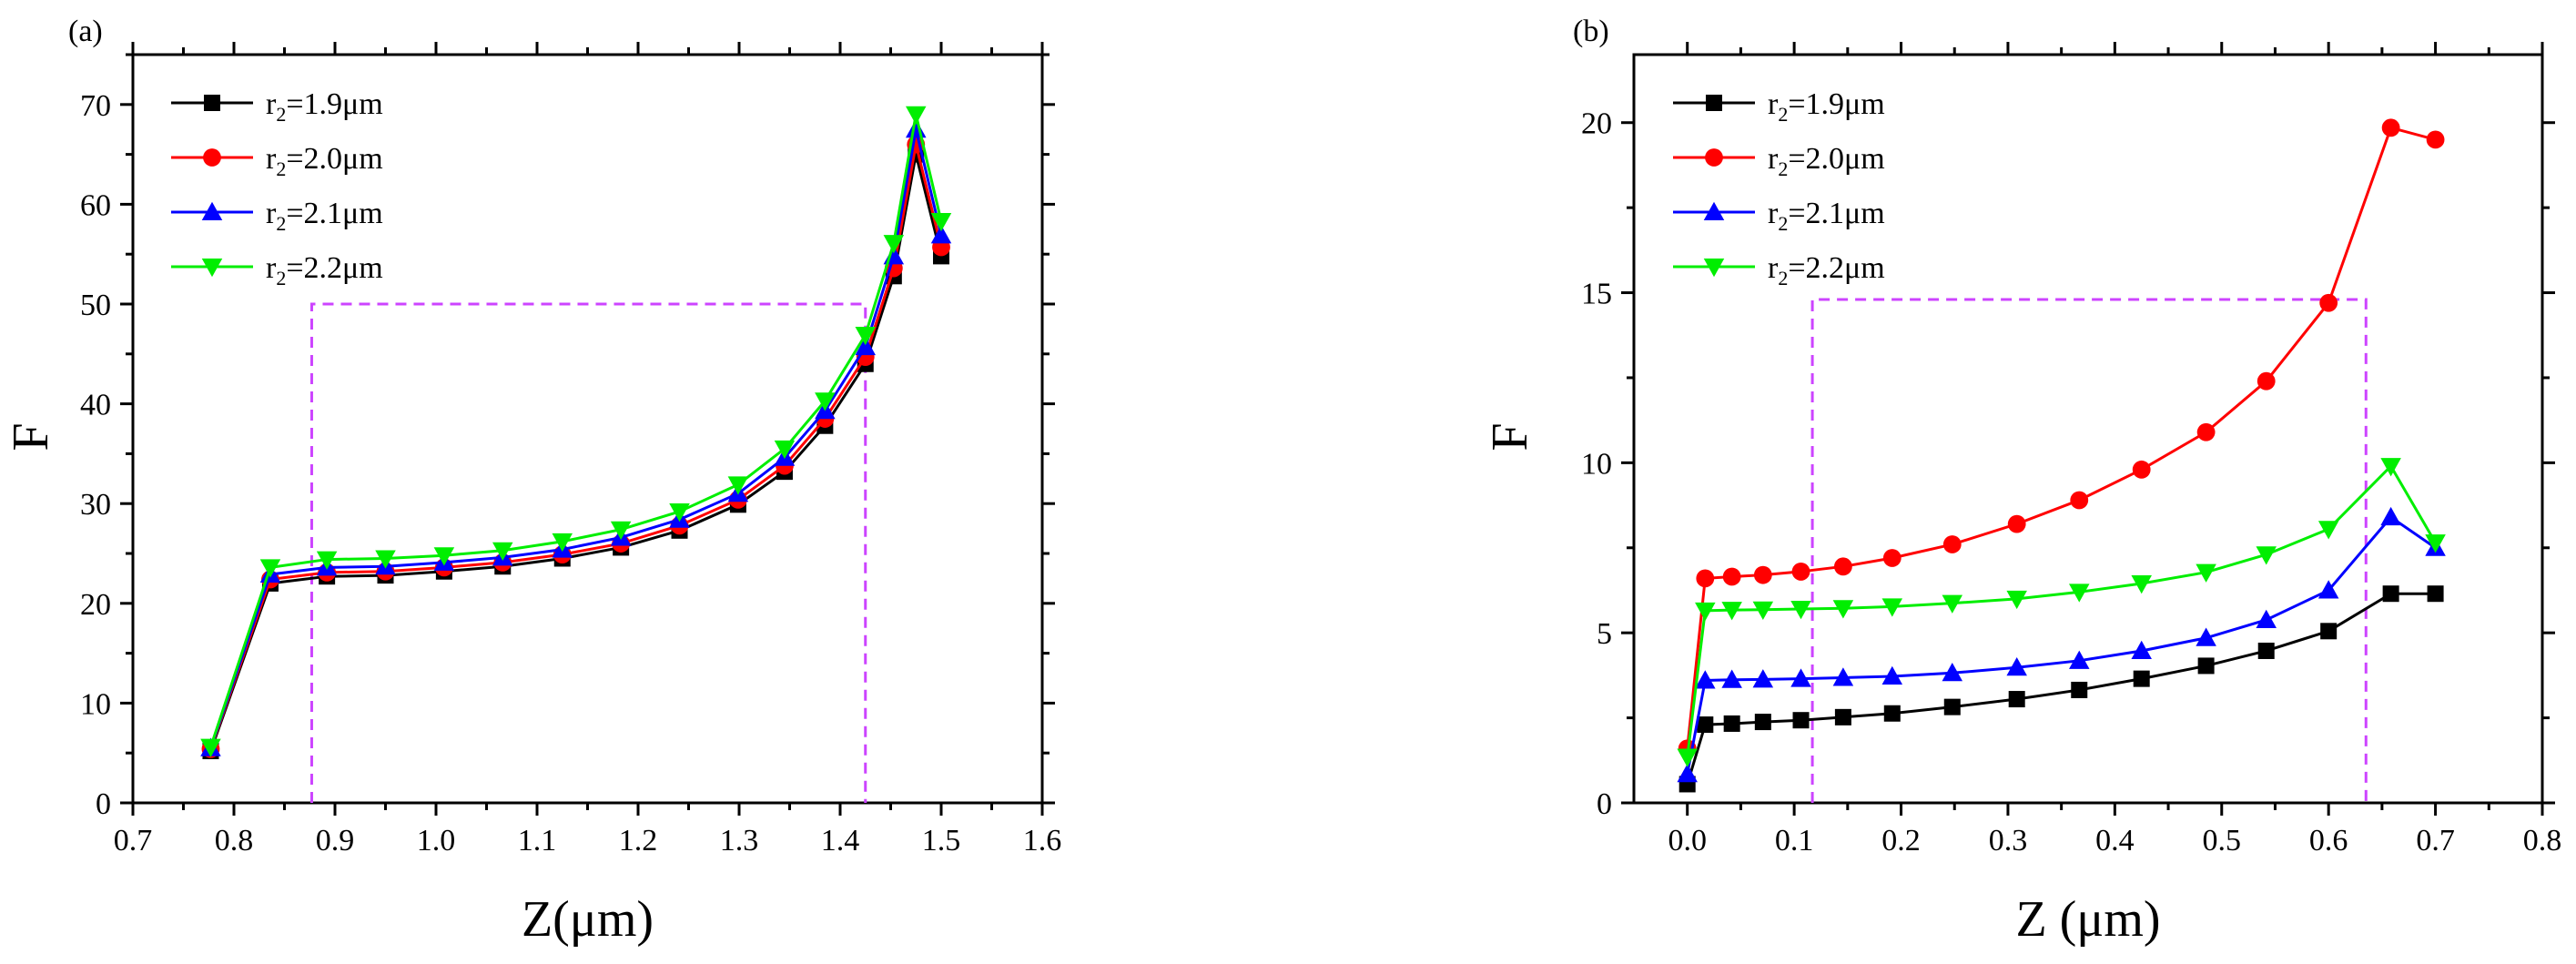  What do you see at coordinates (588, 553) in the screenshot?
I see `highlight-box` at bounding box center [588, 553].